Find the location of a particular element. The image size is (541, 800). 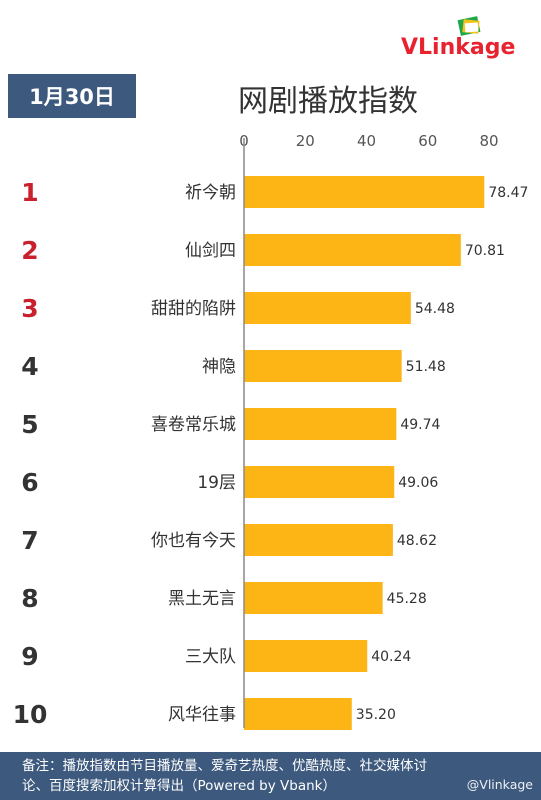

rank-number: 8 is located at coordinates (29, 598).